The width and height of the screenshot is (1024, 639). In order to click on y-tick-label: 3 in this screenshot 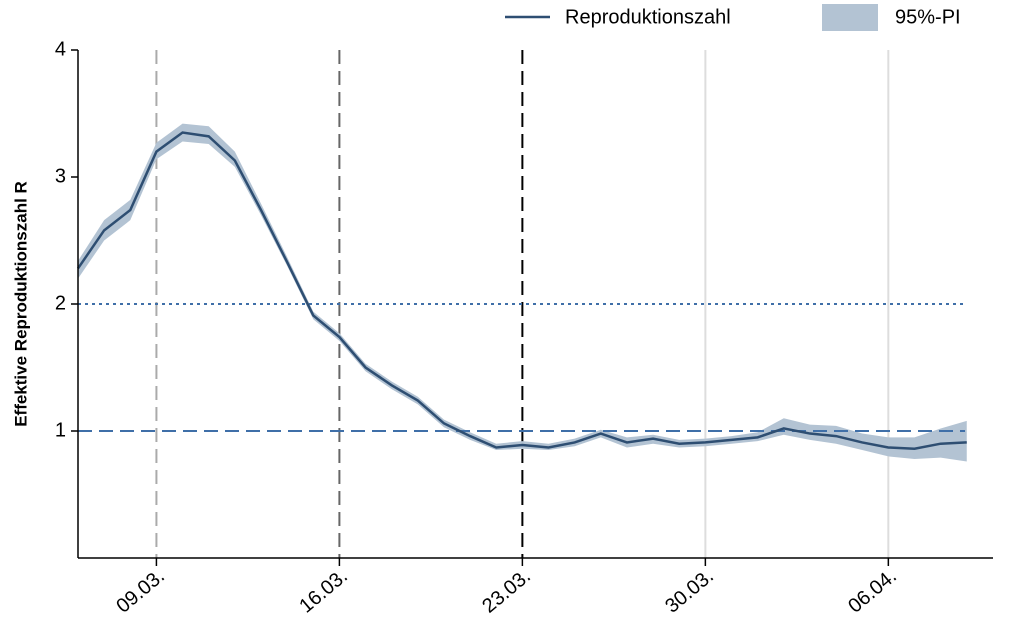, I will do `click(60, 176)`.